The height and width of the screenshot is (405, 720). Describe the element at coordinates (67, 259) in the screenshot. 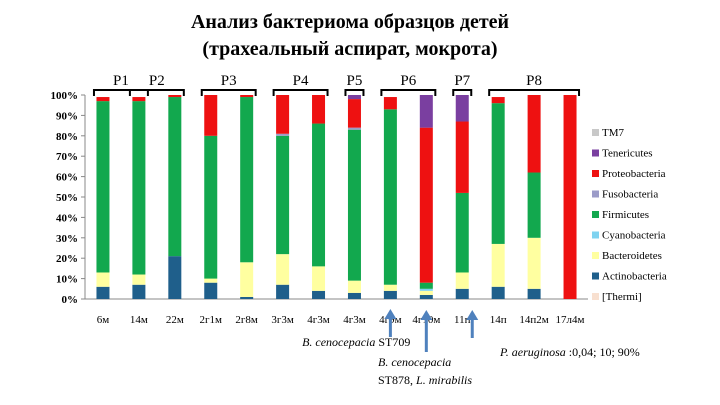

I see `y-tick-label: 20%` at that location.